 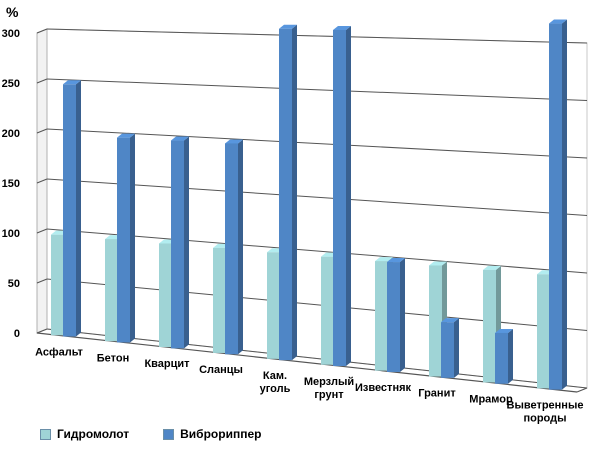 I want to click on y-tick-layer: 0 50 100 150 200 250 300, so click(x=11, y=184).